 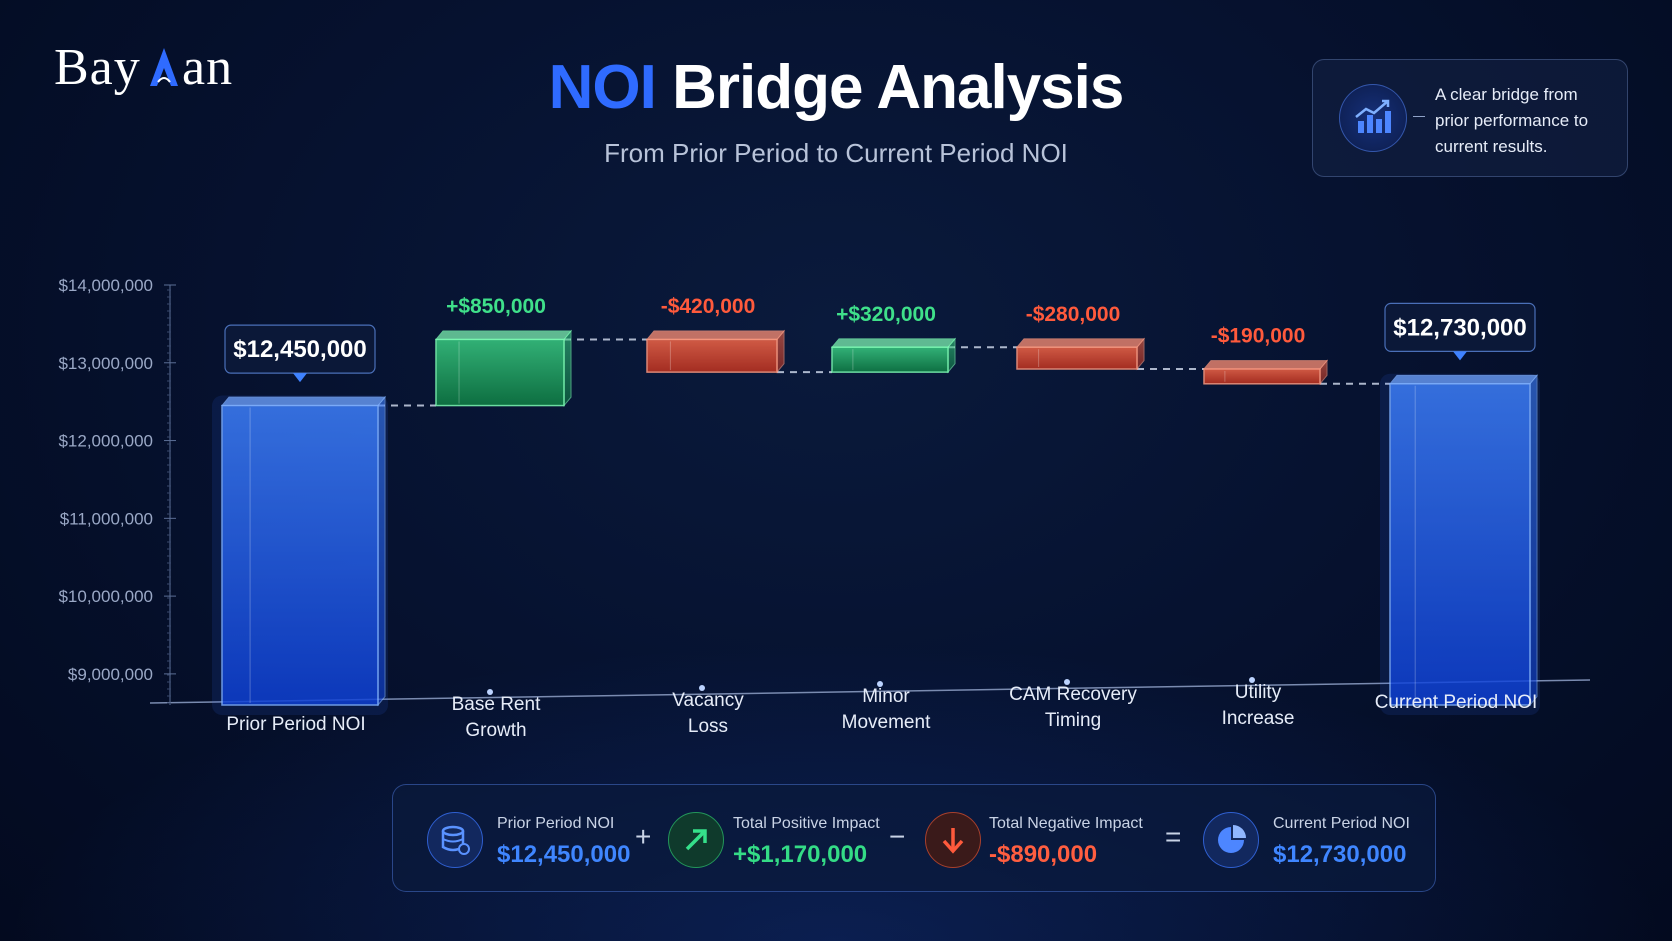 What do you see at coordinates (708, 306) in the screenshot?
I see `data-label: -$420,000` at bounding box center [708, 306].